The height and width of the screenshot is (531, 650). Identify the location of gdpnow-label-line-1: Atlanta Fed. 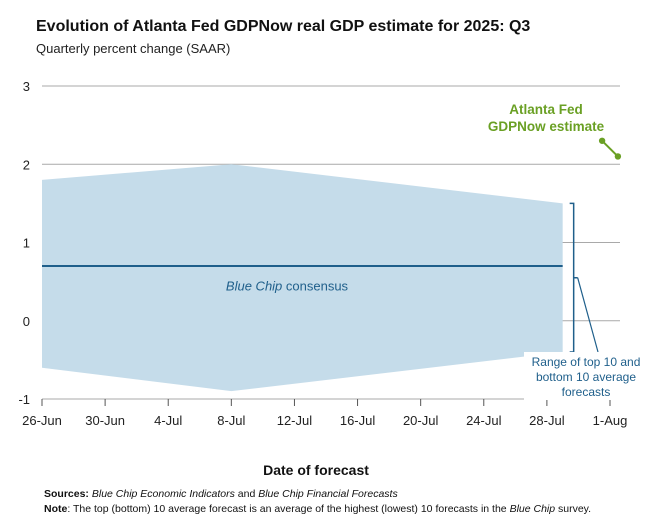
(546, 109).